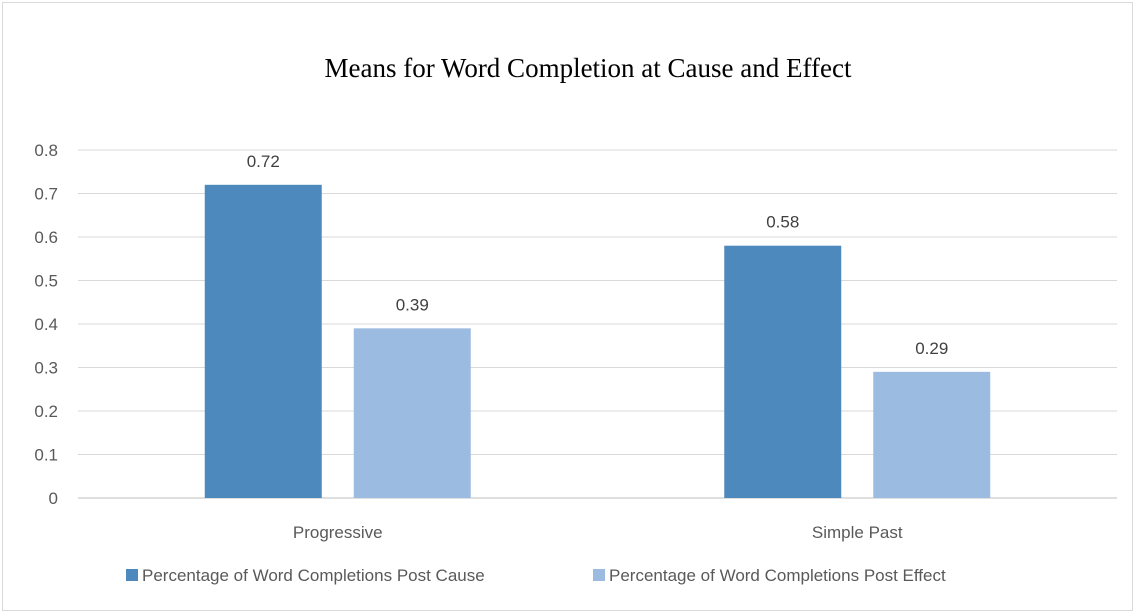  I want to click on y-tick-label: 0.4, so click(46, 324).